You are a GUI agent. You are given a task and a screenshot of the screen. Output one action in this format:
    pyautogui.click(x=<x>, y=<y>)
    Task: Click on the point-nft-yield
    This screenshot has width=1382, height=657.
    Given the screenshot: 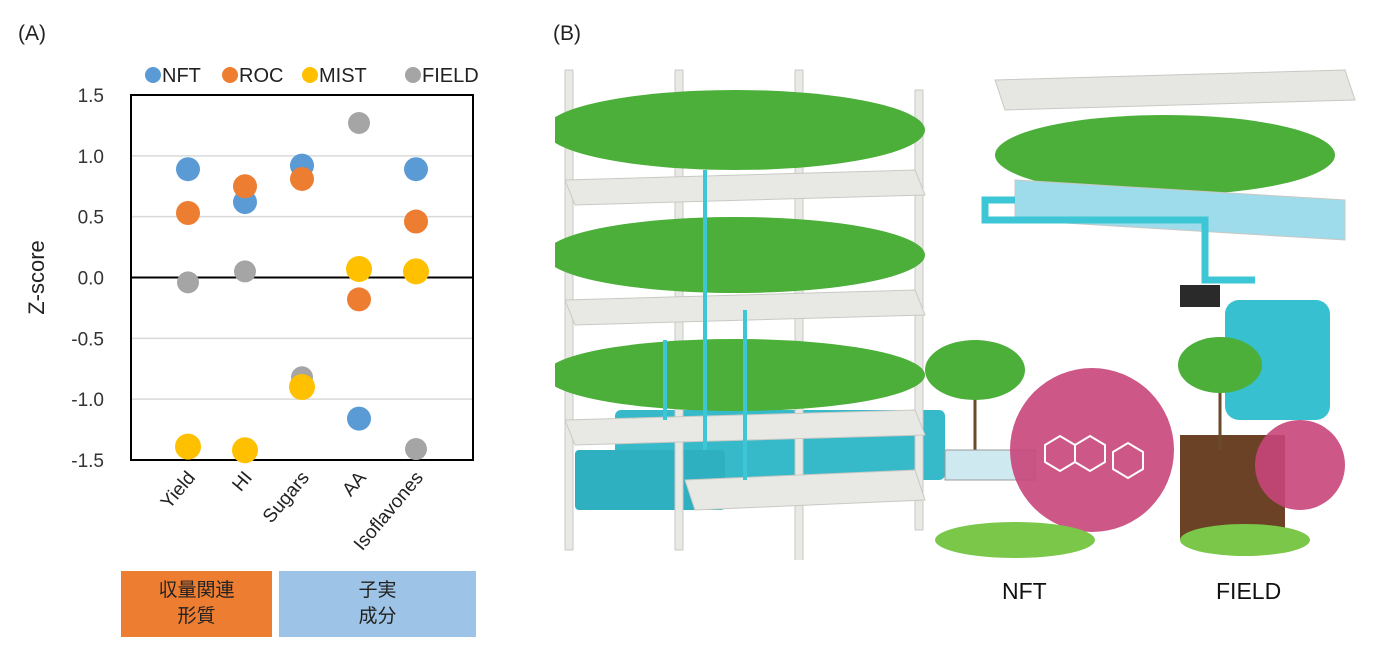 What is the action you would take?
    pyautogui.click(x=188, y=169)
    